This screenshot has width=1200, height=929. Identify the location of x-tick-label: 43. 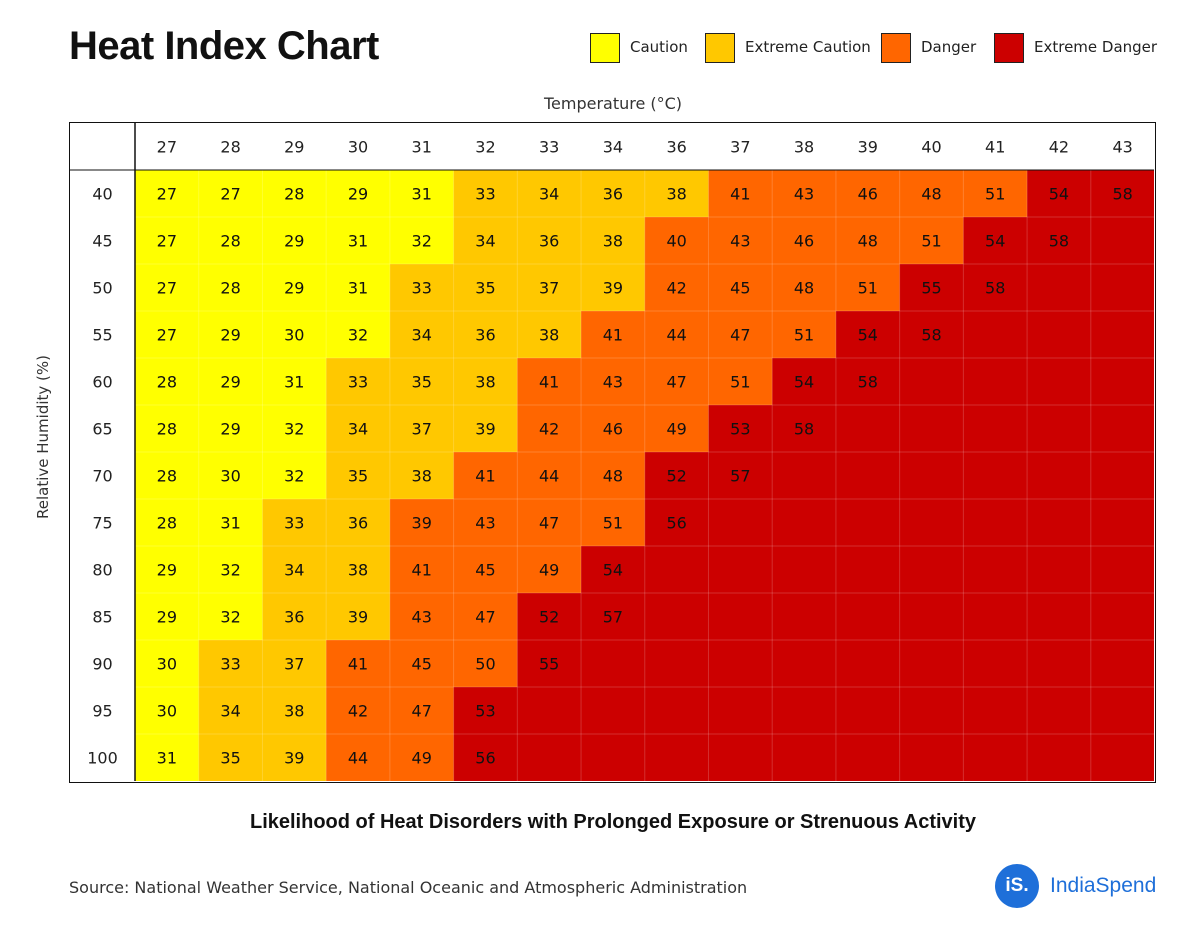
(1122, 147).